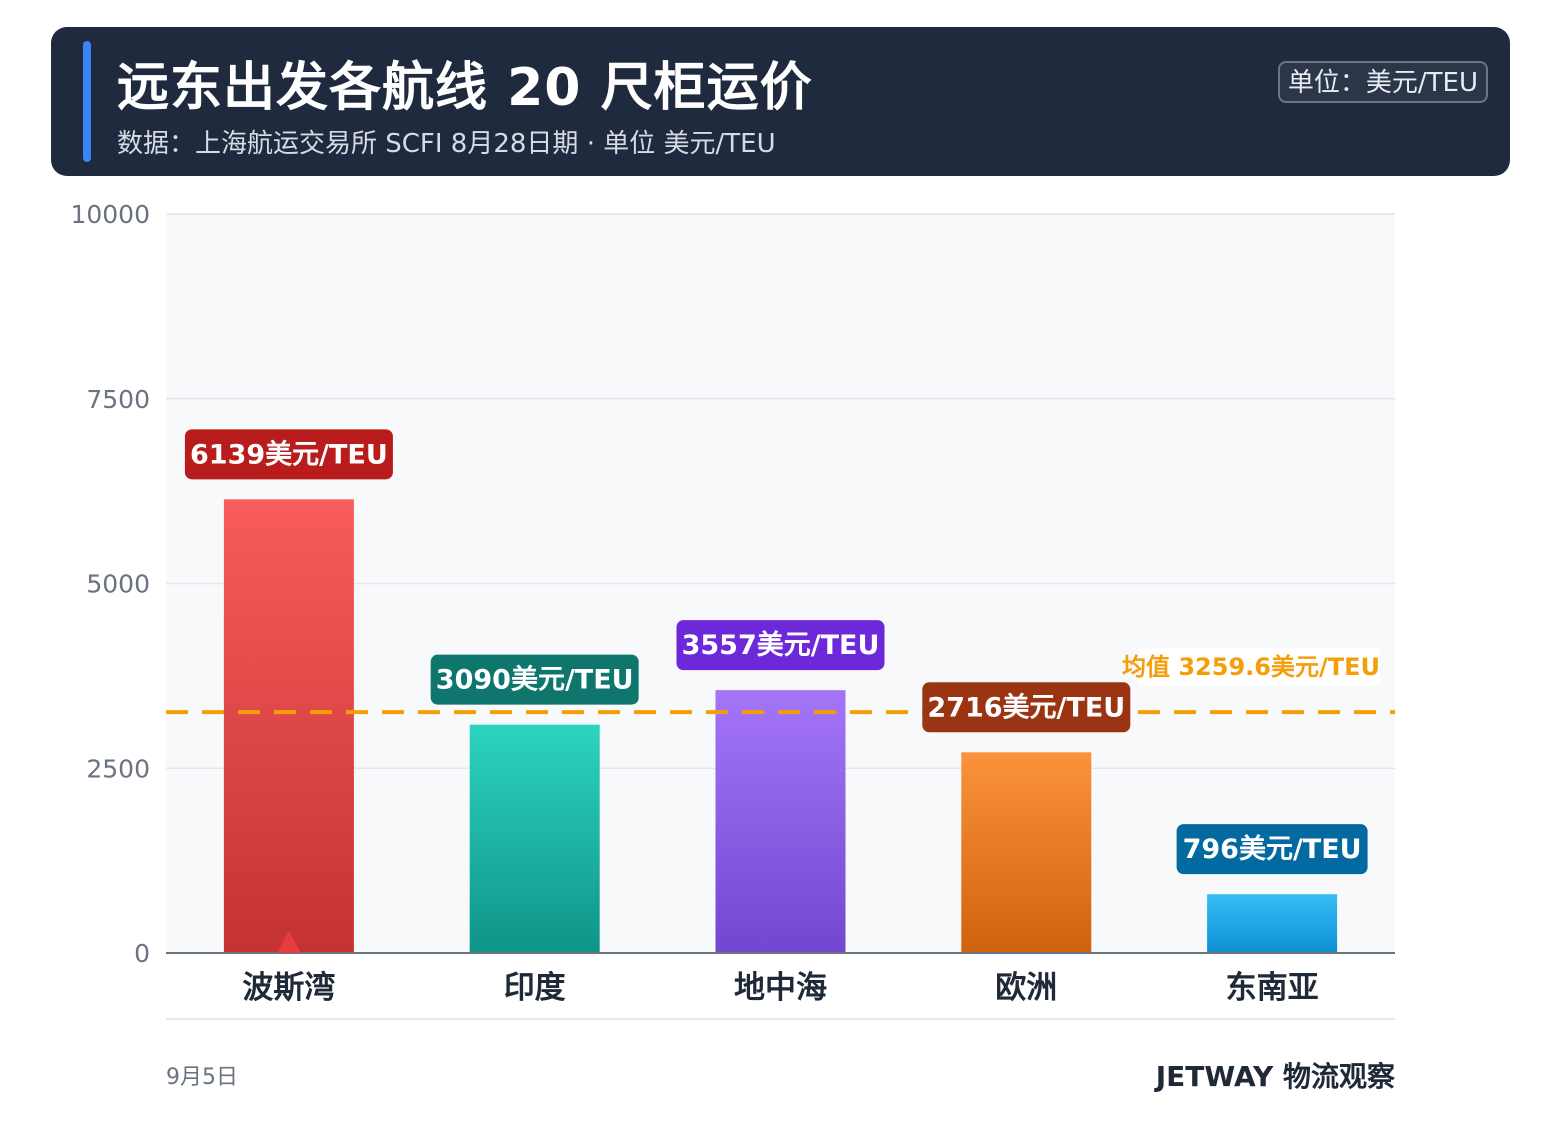 The height and width of the screenshot is (1145, 1561). I want to click on footer-brand: JETWAY 物流观察, so click(1275, 1076).